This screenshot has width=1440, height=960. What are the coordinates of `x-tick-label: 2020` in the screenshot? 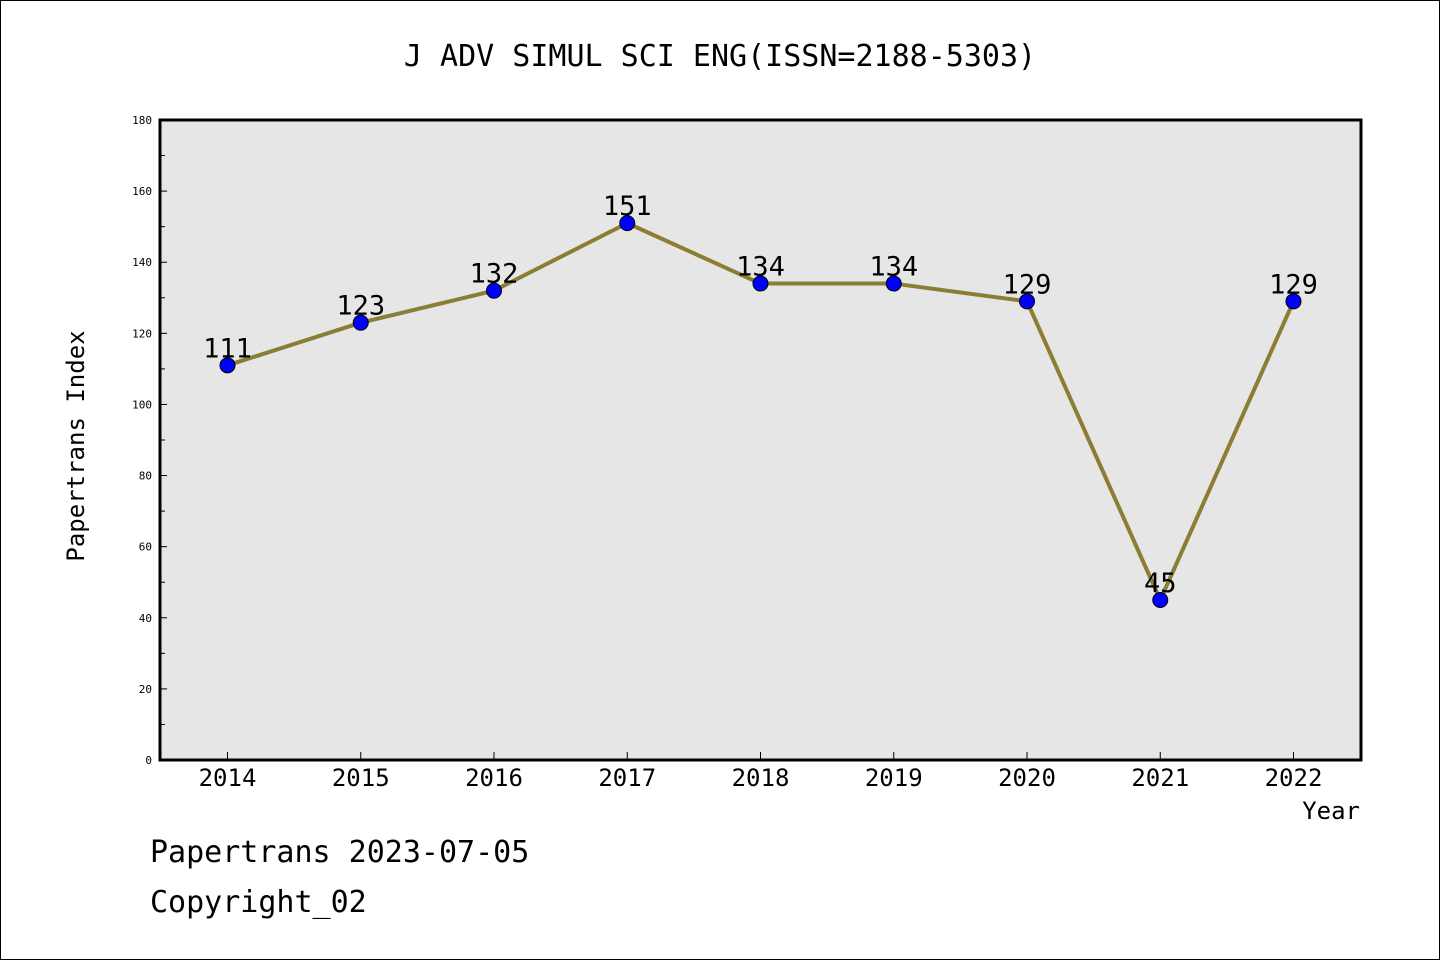 It's located at (1027, 778).